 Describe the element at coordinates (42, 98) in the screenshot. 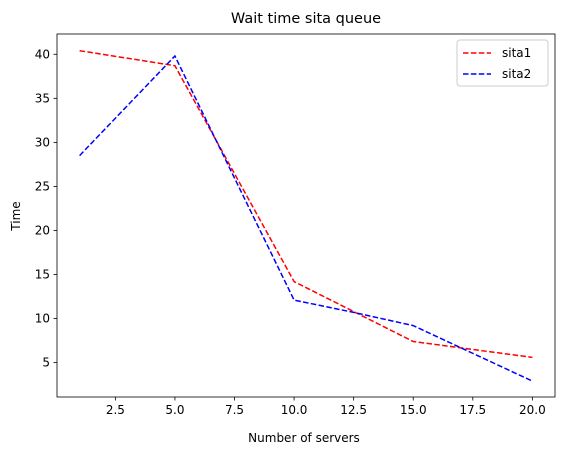

I see `y-tick-label: 35` at that location.